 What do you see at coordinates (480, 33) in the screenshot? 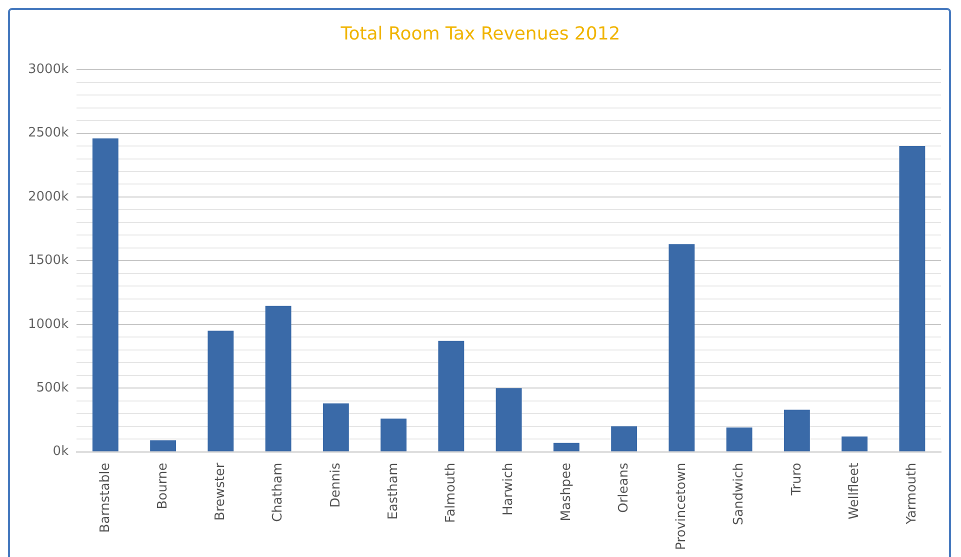
I see `chart-title: Total Room Tax Revenues 2012` at bounding box center [480, 33].